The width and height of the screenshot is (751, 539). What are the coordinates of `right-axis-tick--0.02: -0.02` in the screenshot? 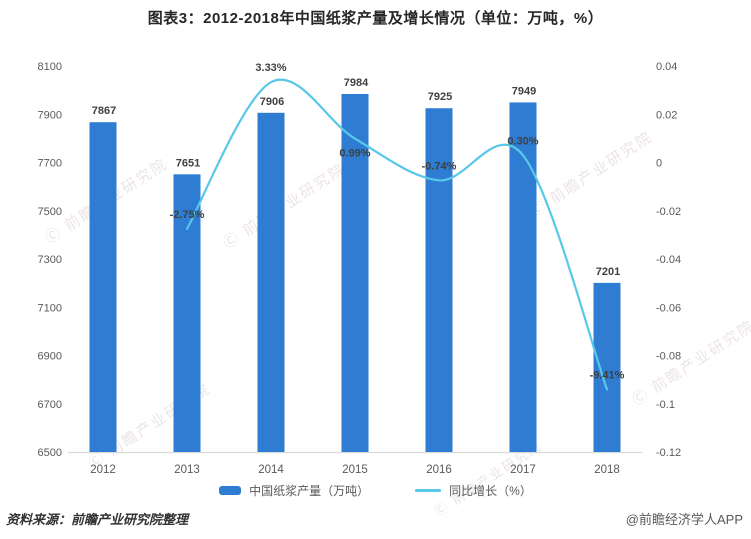 It's located at (668, 212).